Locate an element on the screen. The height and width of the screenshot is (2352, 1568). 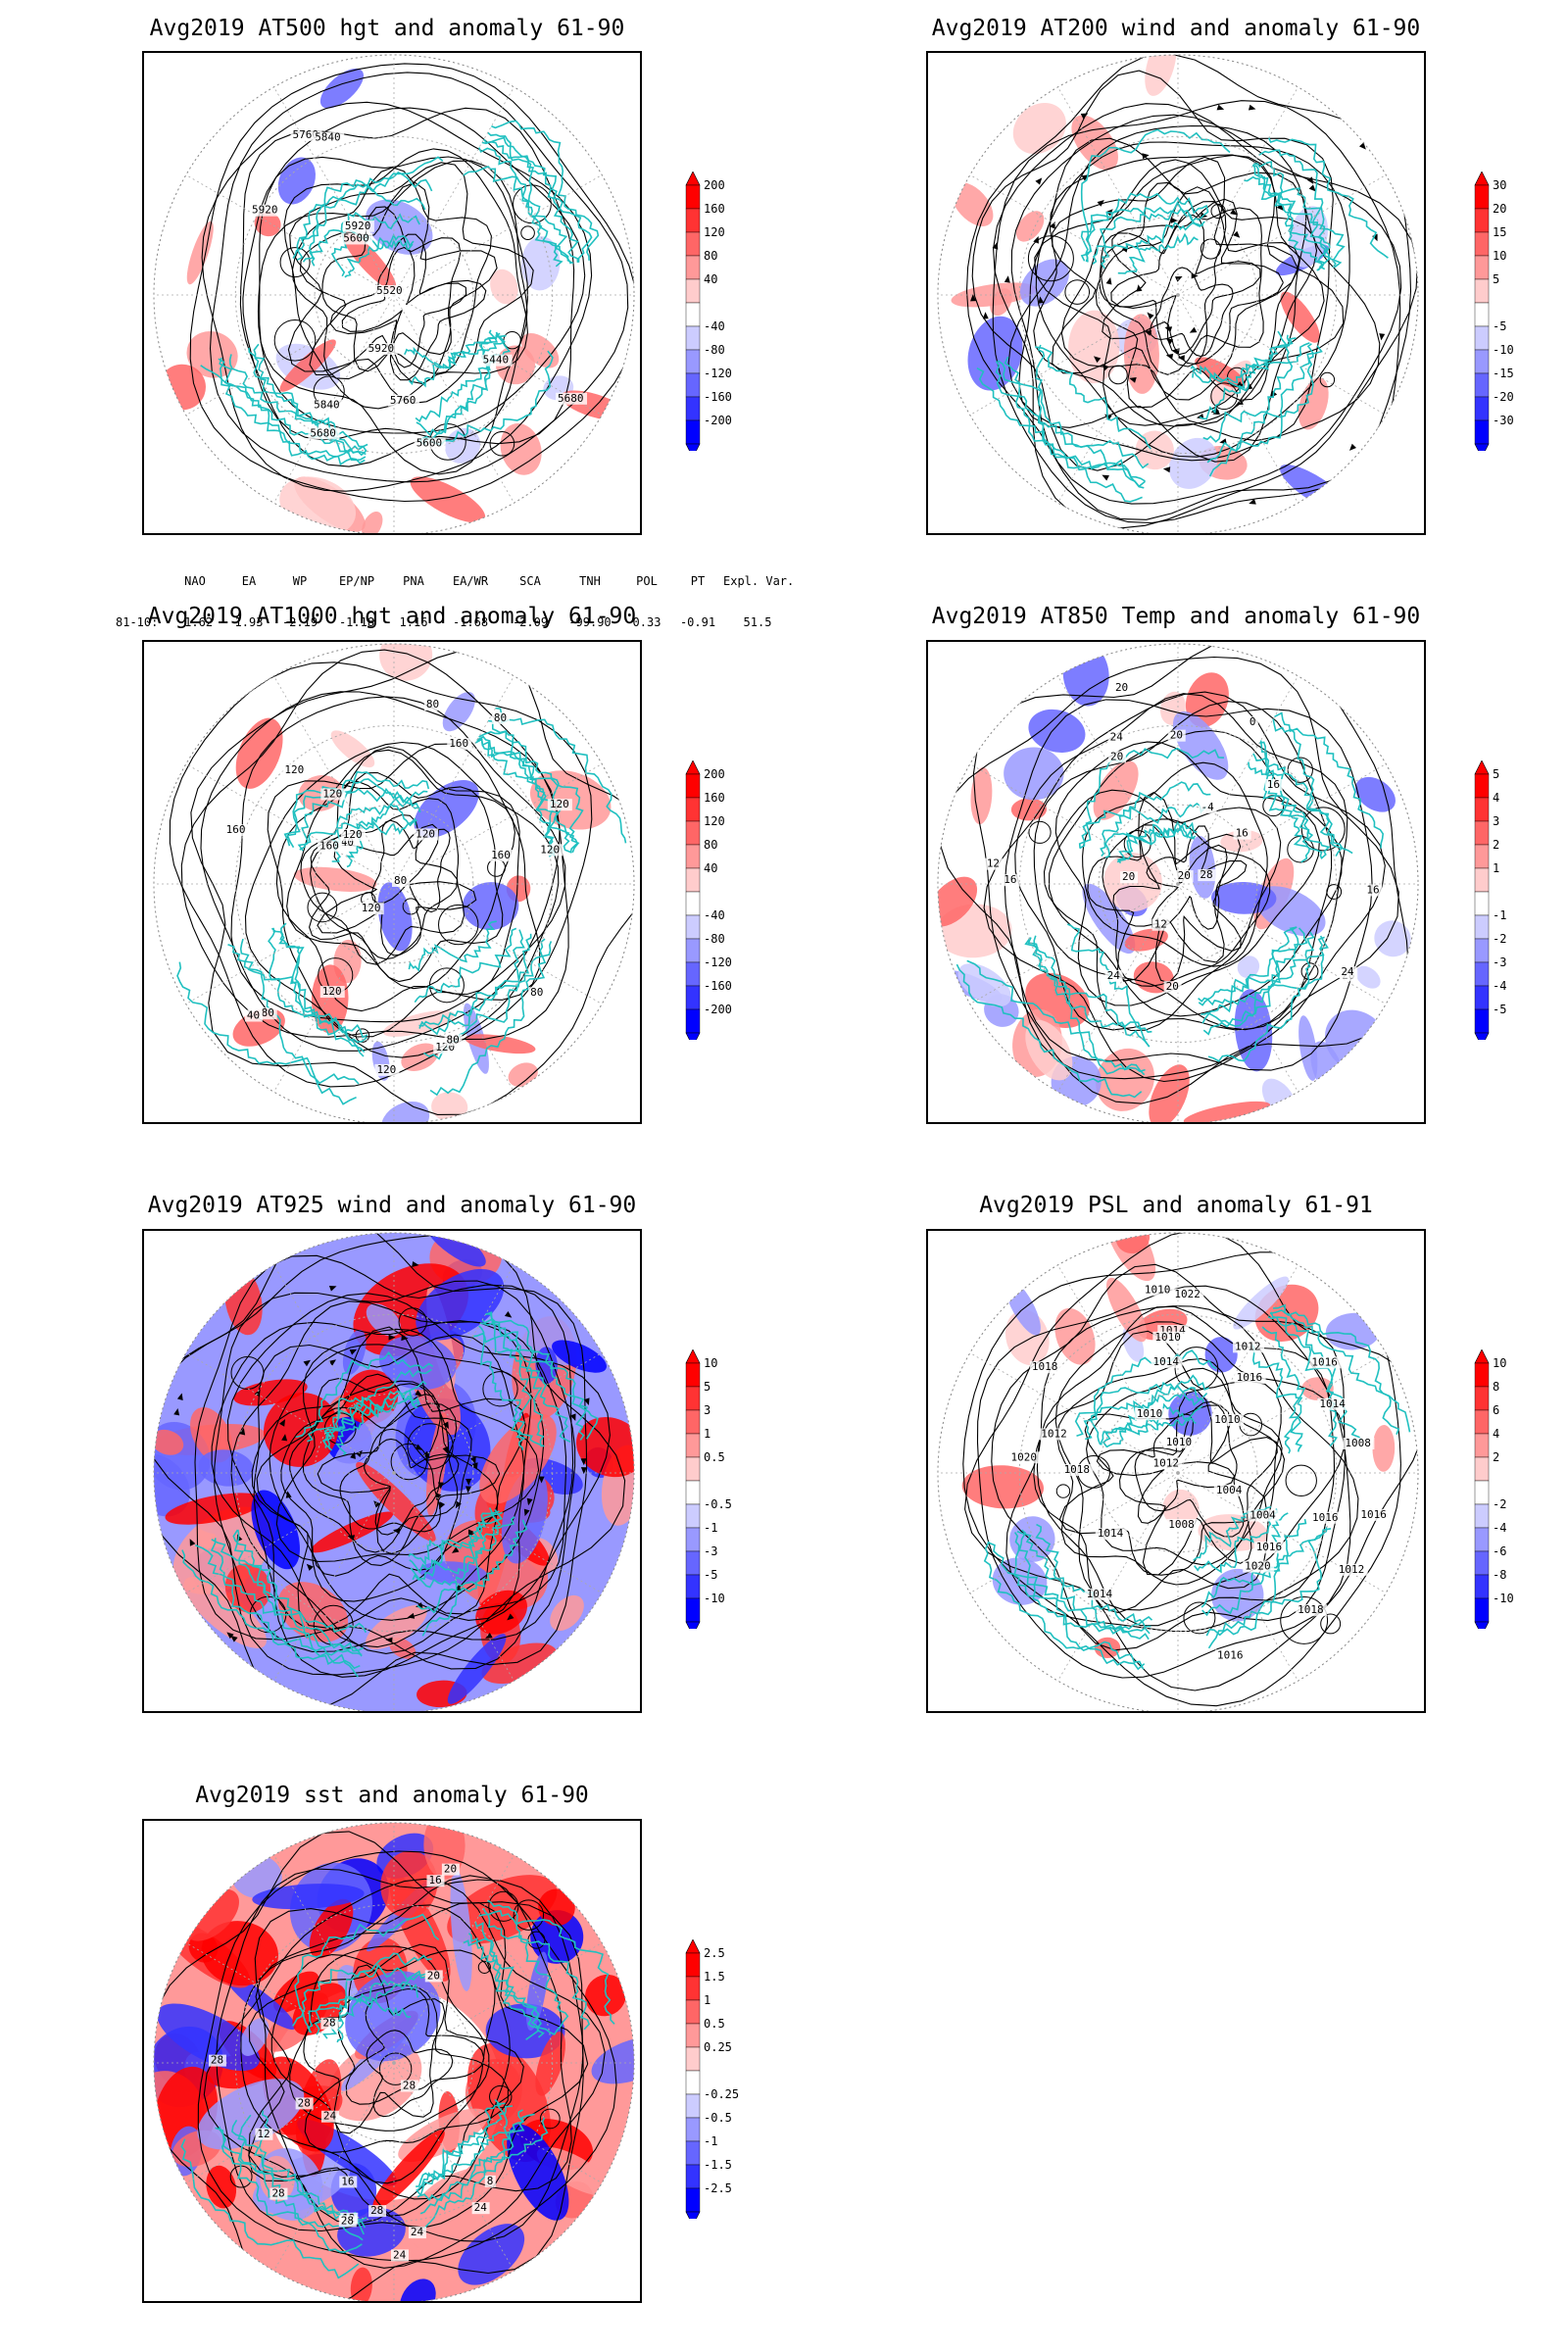
contour-label: 20 is located at coordinates (1184, 875).